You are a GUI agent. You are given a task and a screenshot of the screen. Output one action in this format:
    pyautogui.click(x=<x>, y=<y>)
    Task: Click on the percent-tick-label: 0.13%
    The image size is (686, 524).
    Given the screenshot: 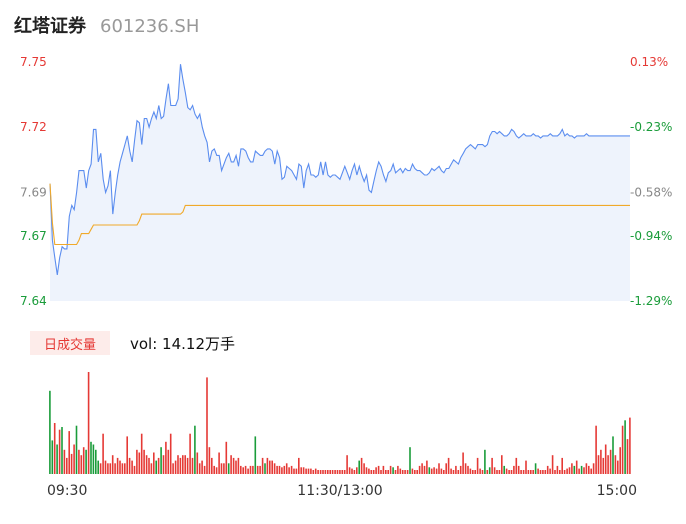 What is the action you would take?
    pyautogui.click(x=649, y=62)
    